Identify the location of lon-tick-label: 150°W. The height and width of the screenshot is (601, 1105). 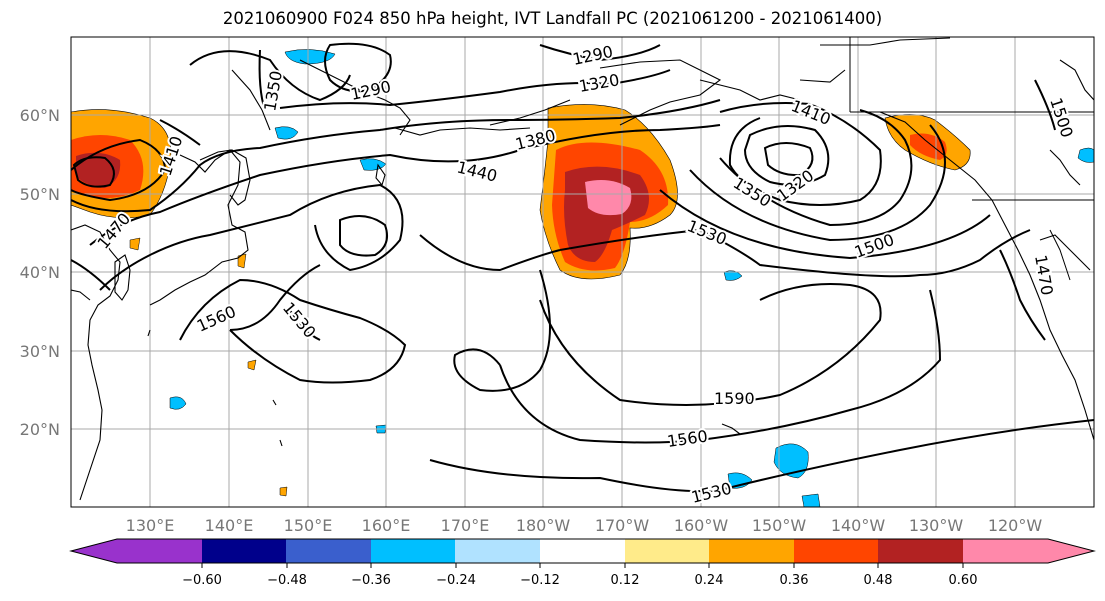
(779, 525).